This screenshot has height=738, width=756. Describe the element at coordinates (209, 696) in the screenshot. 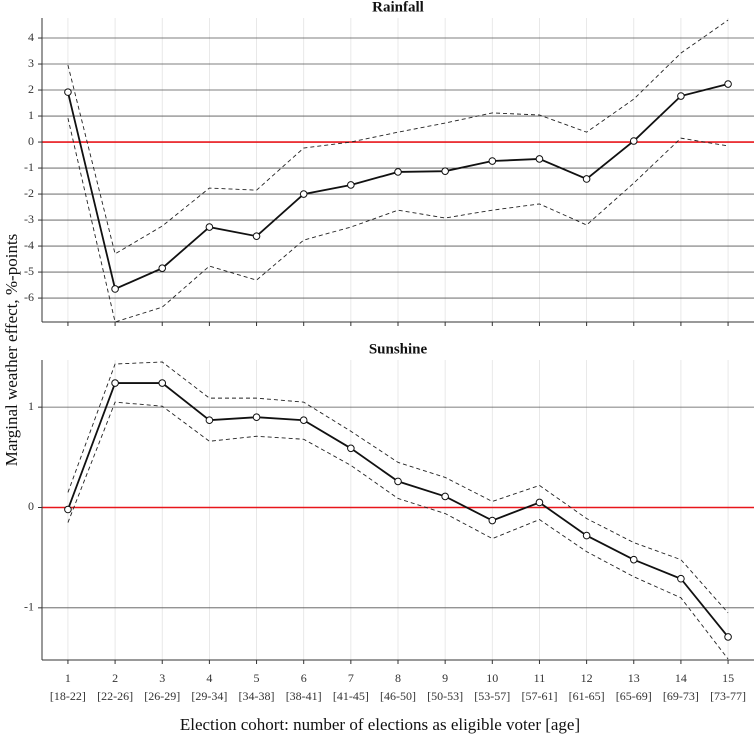

I see `x-tick-age: [29-34]` at that location.